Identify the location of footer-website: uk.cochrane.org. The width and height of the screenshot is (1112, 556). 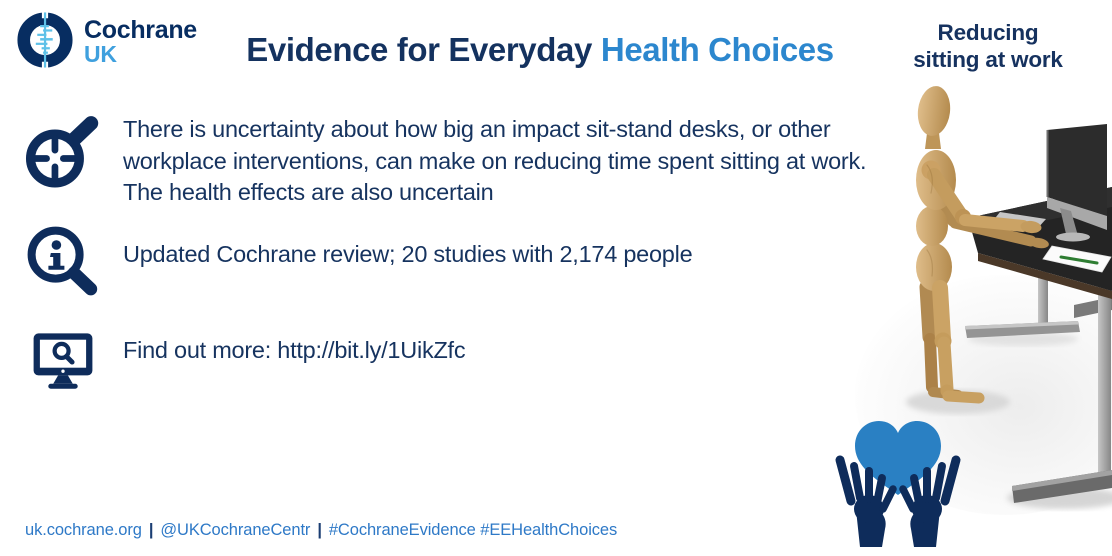
(83, 530).